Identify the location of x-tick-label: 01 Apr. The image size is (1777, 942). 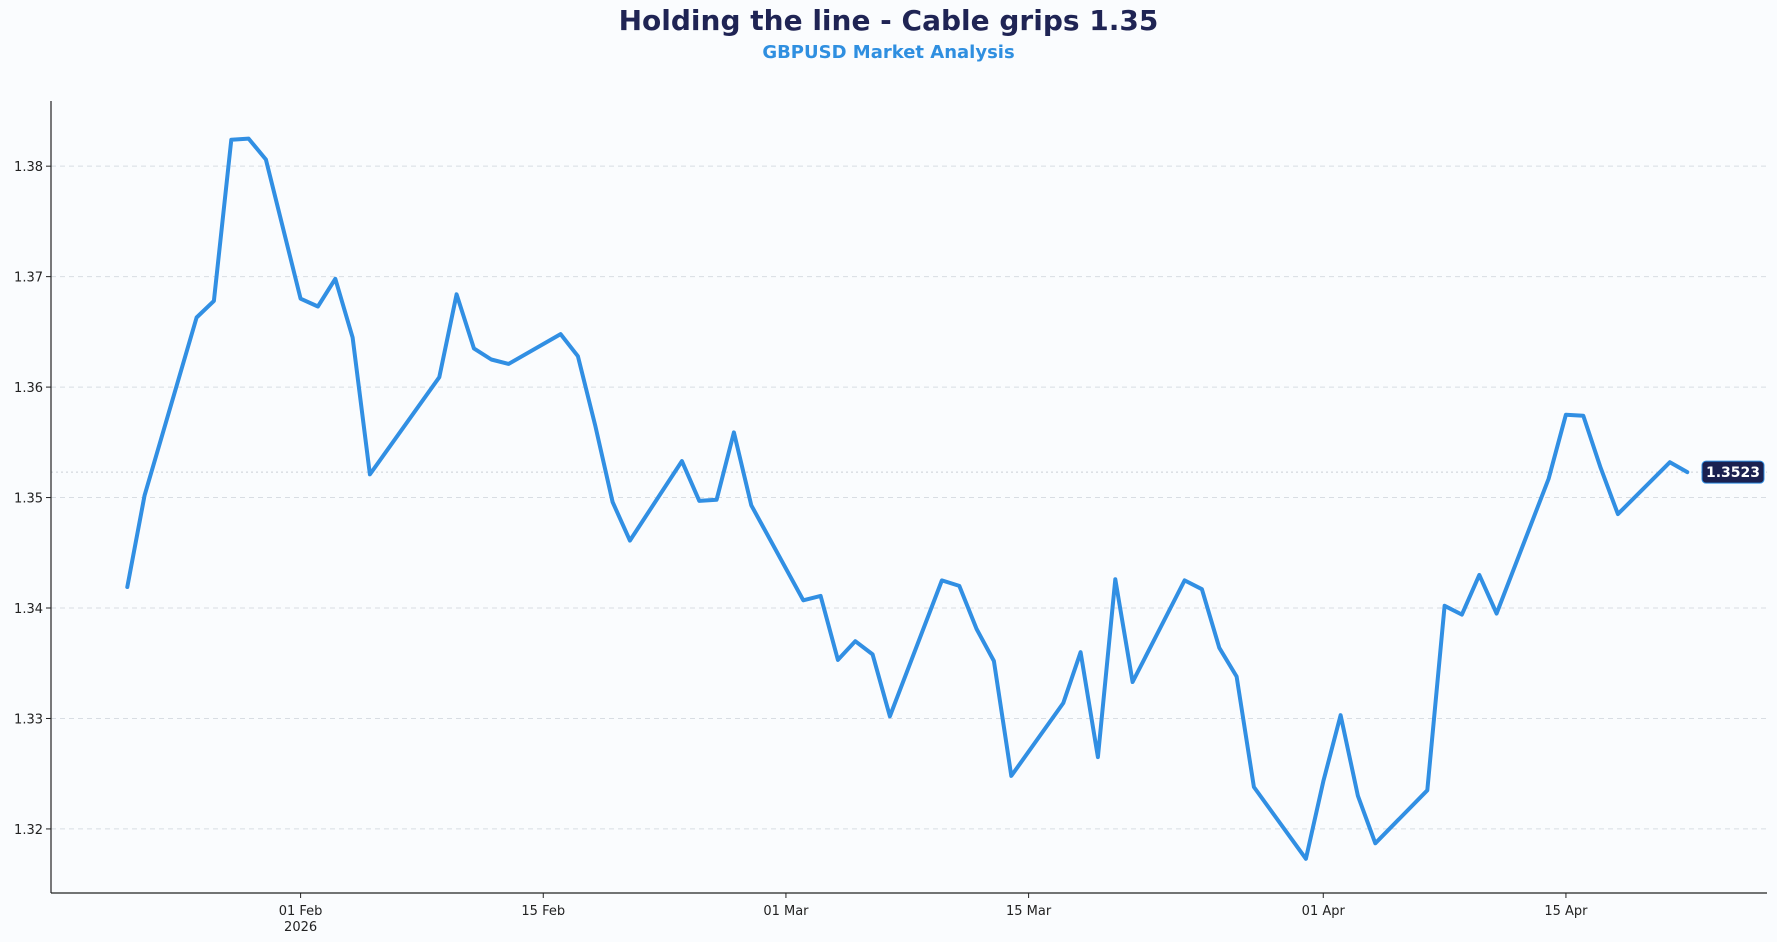
(1324, 911).